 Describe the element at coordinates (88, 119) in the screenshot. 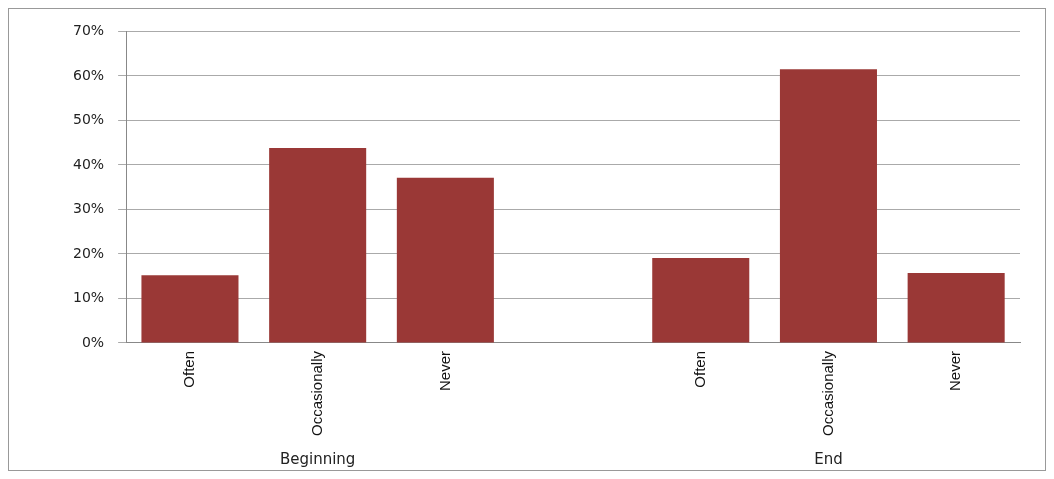

I see `y-tick-label: 50%` at that location.